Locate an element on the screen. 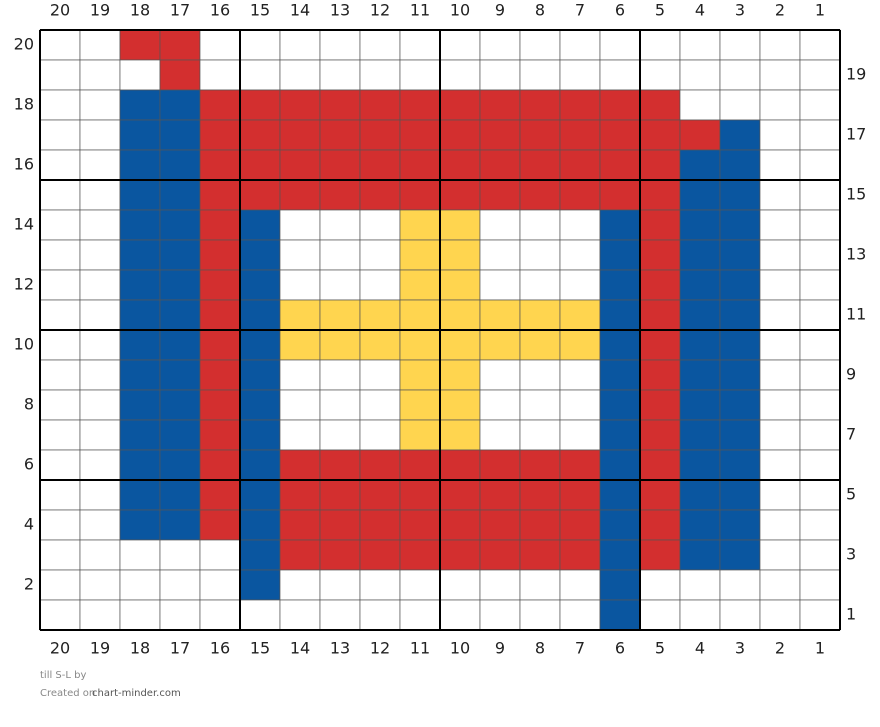 The height and width of the screenshot is (727, 880). column-label: 9 is located at coordinates (500, 648).